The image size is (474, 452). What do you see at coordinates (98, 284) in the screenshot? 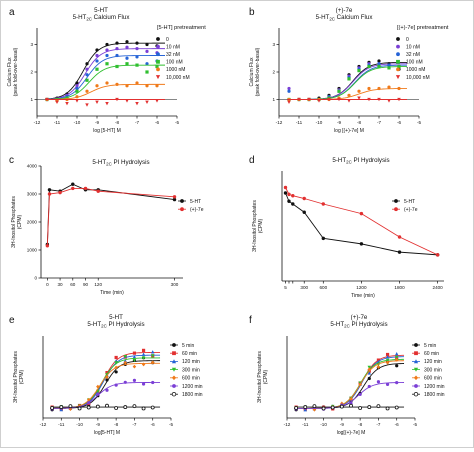
I see `x-tick-label: 120` at bounding box center [98, 284].